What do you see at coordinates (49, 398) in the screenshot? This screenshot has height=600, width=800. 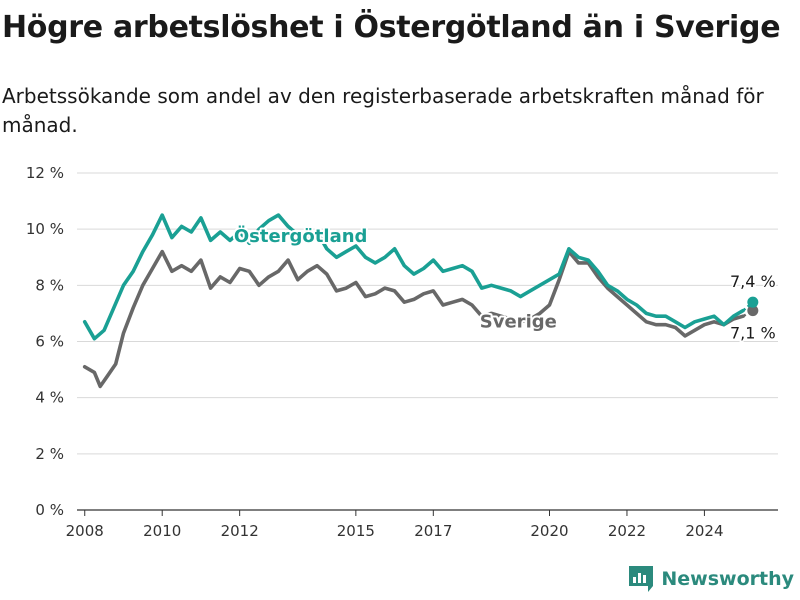 I see `y-tick-label: 4 %` at bounding box center [49, 398].